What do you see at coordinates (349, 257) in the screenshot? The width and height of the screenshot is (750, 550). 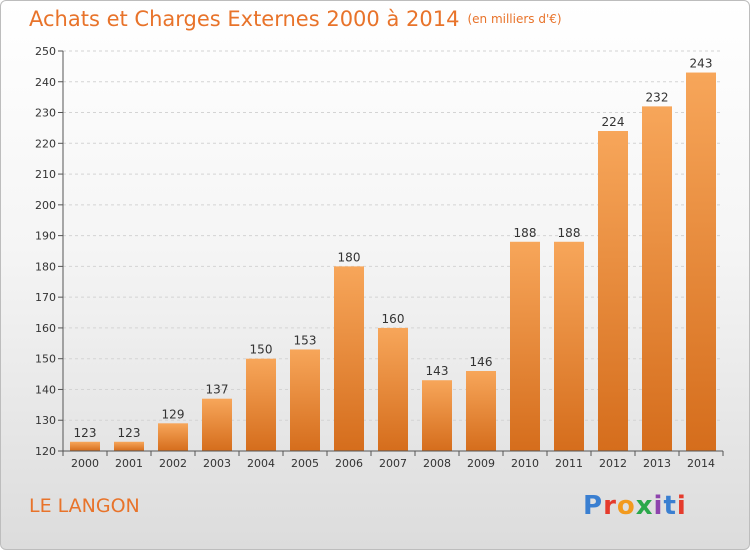 I see `bar-value-label: 180` at bounding box center [349, 257].